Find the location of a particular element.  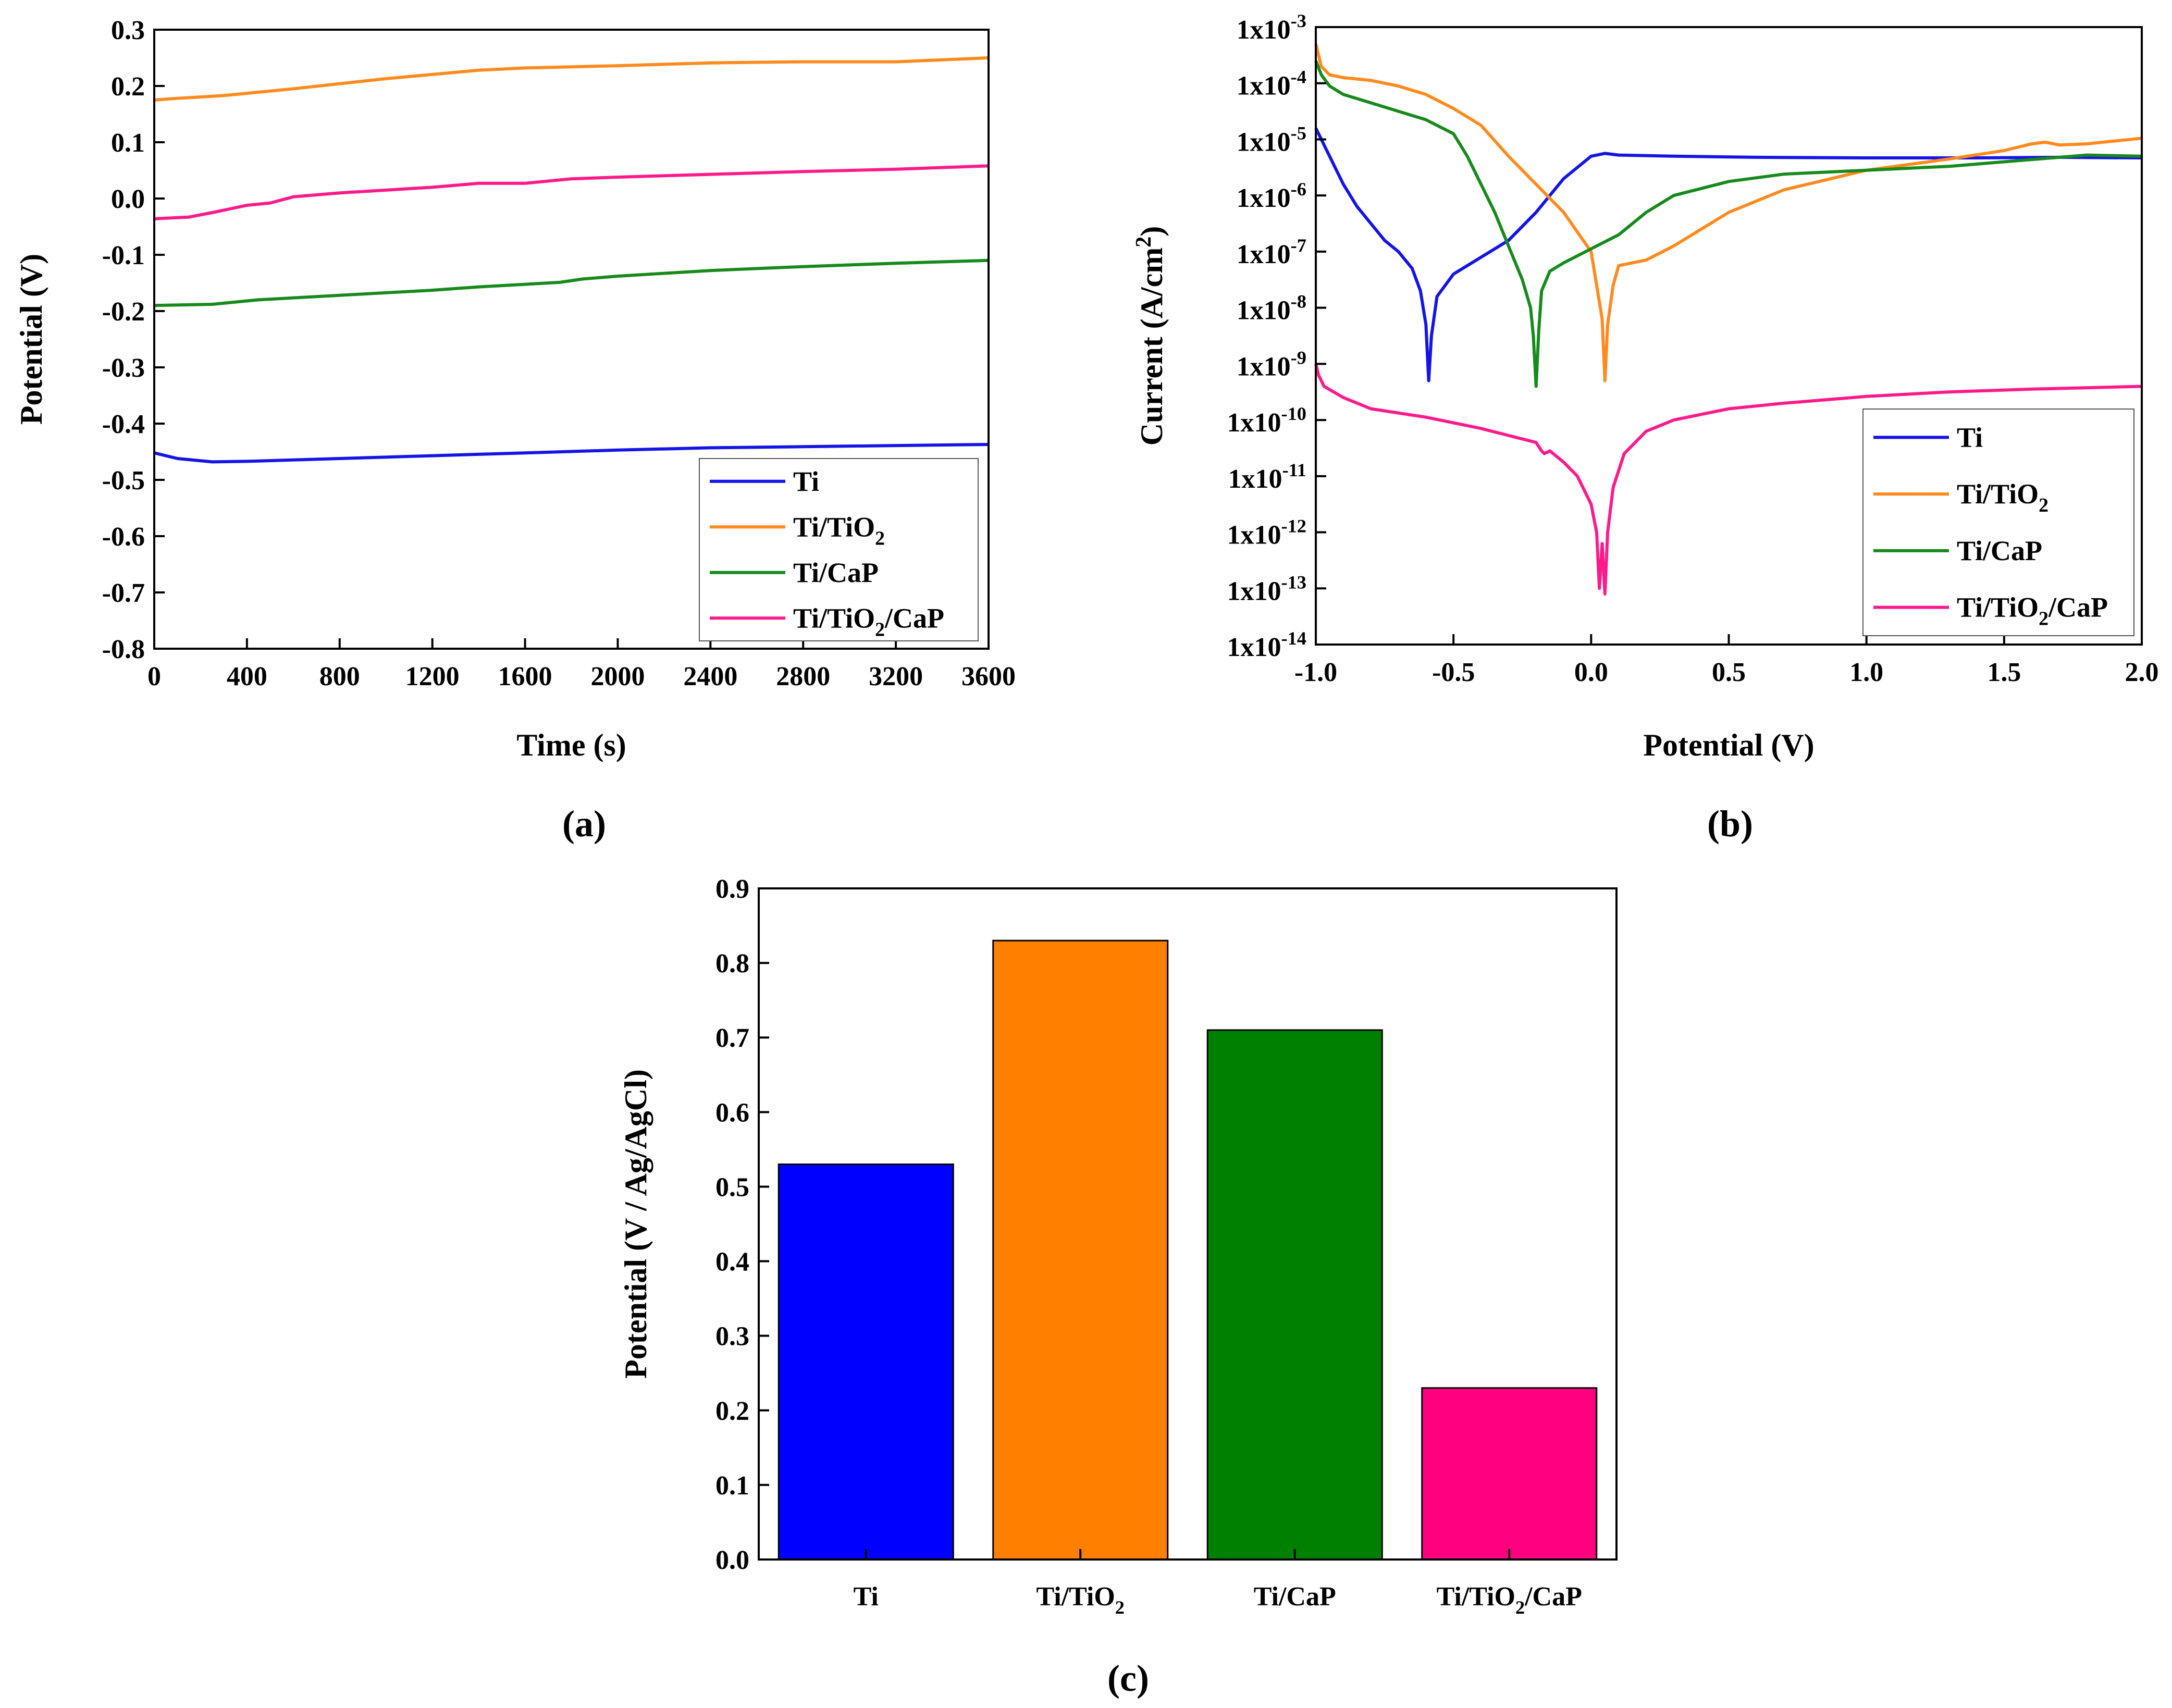

y-tick-label: 1x10⁻¹⁴ is located at coordinates (1266, 645).